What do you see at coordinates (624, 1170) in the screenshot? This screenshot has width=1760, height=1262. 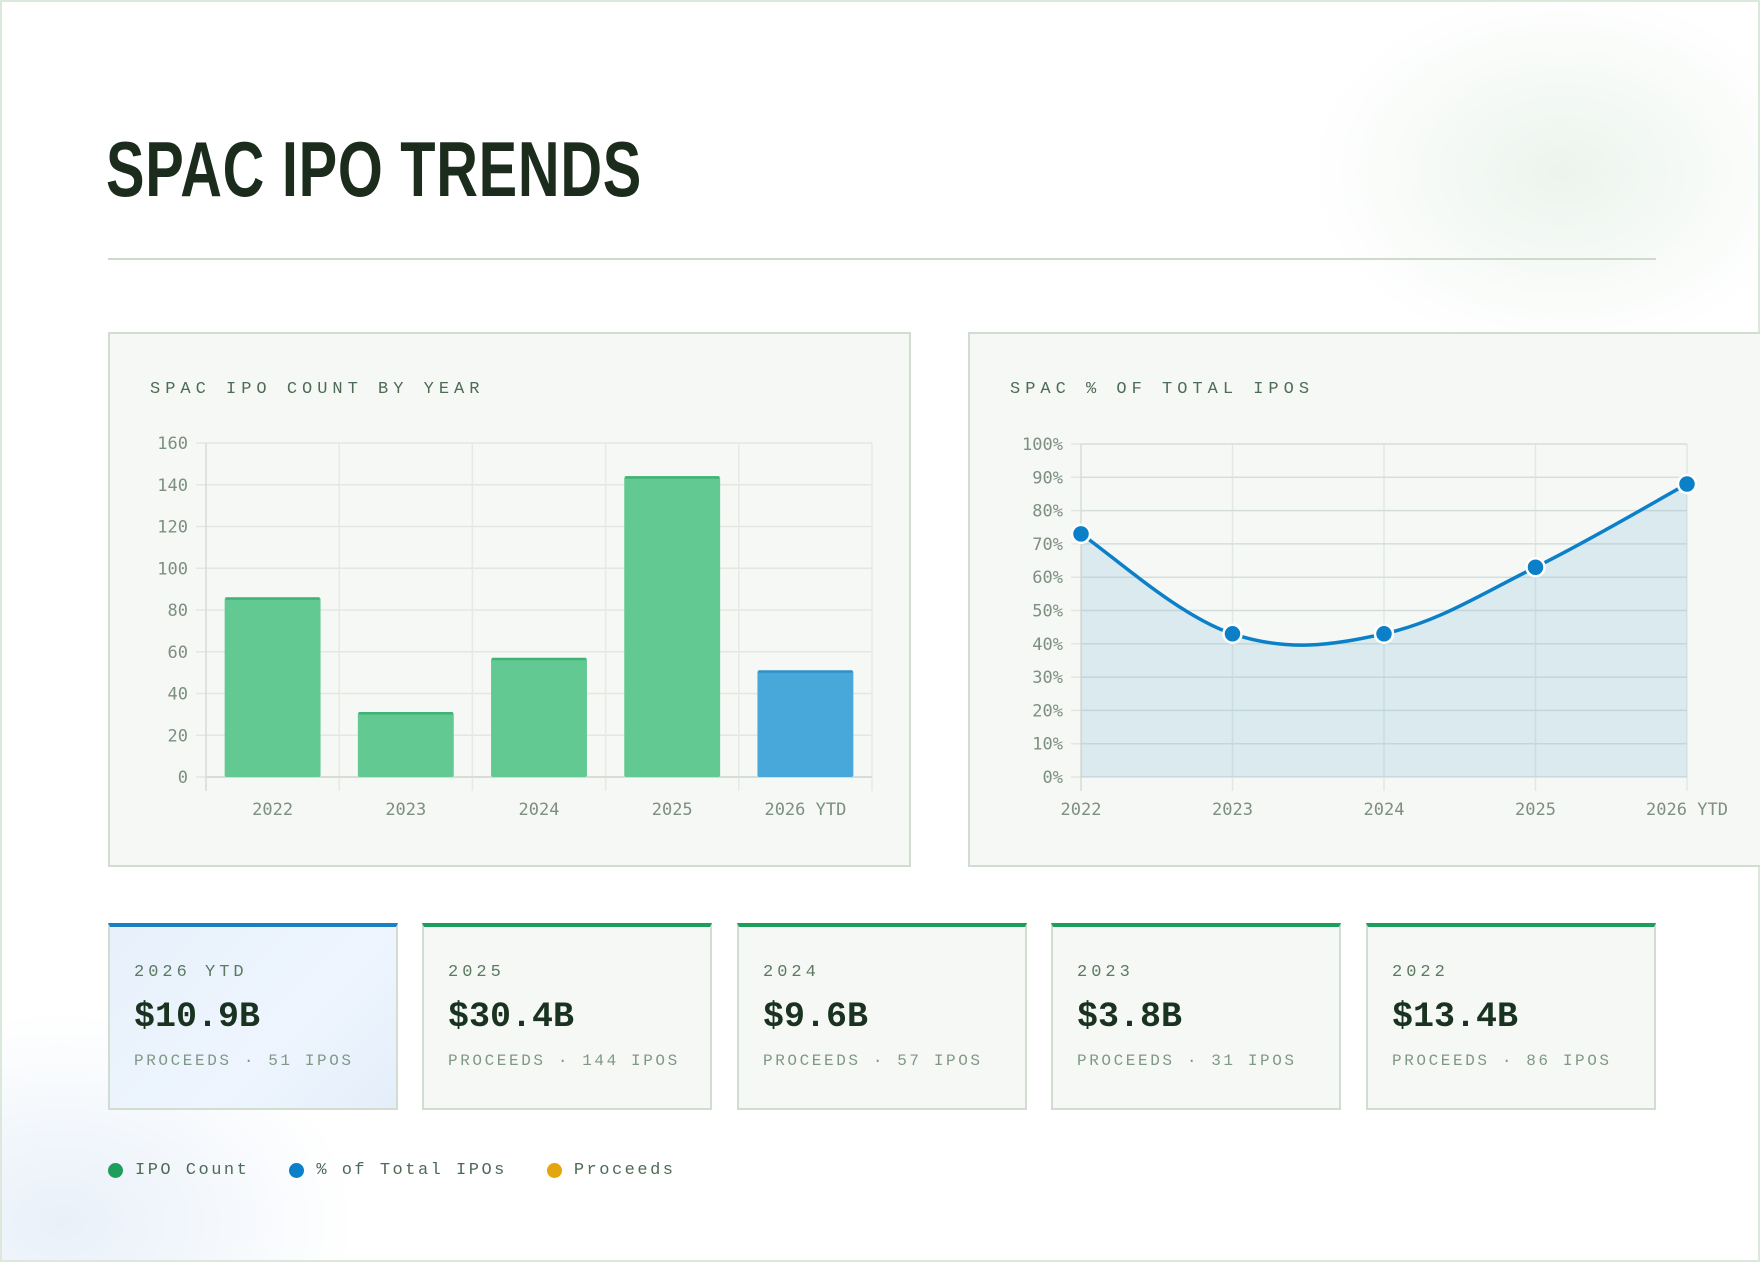 I see `legend-label: Proceeds` at bounding box center [624, 1170].